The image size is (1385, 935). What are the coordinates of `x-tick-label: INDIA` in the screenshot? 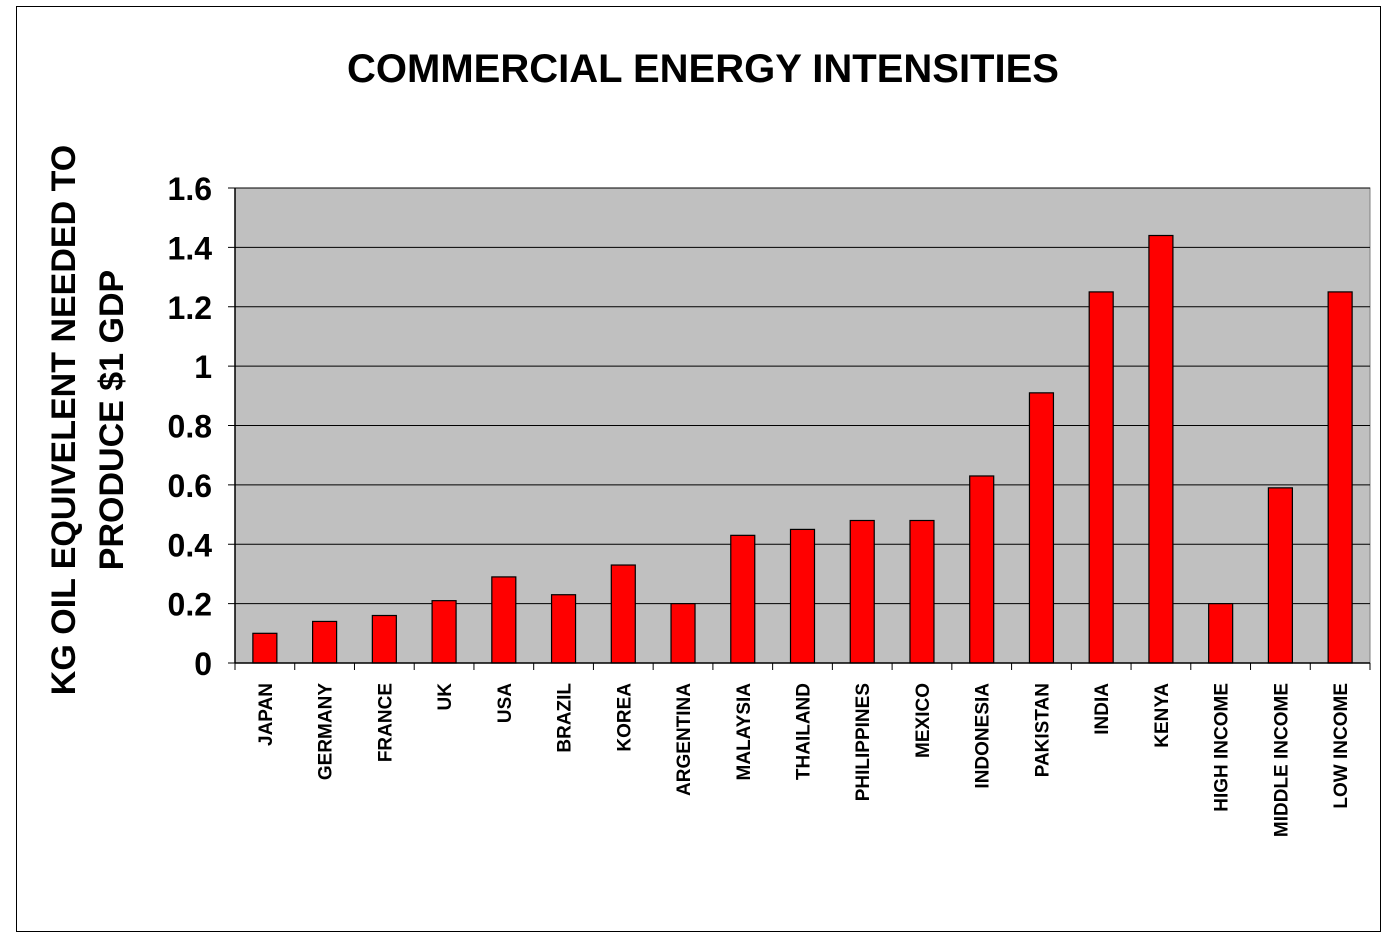 It's located at (1102, 709).